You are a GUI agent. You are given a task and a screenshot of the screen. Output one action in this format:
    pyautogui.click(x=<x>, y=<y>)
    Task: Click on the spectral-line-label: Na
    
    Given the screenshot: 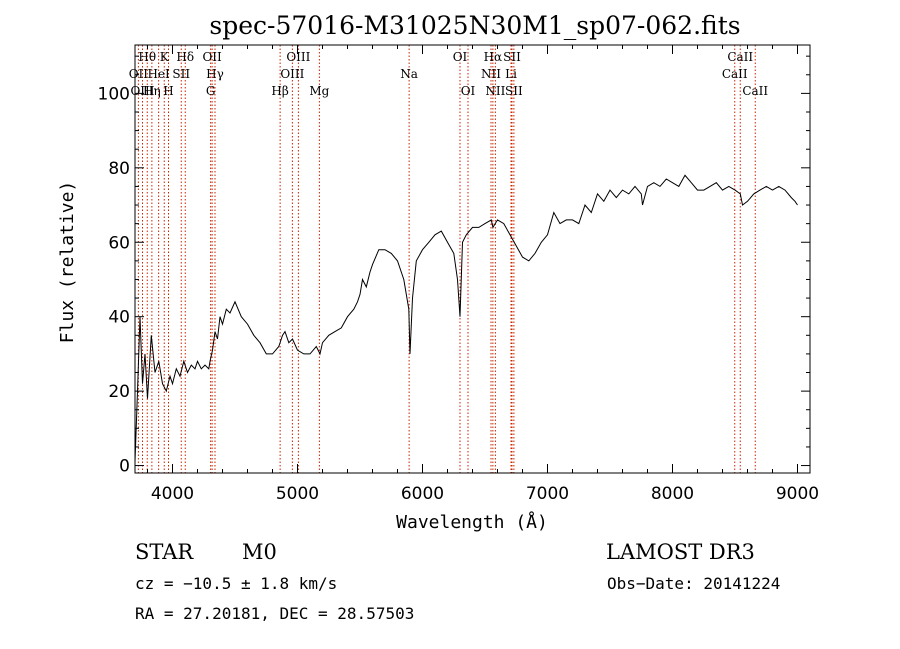 What is the action you would take?
    pyautogui.click(x=409, y=74)
    